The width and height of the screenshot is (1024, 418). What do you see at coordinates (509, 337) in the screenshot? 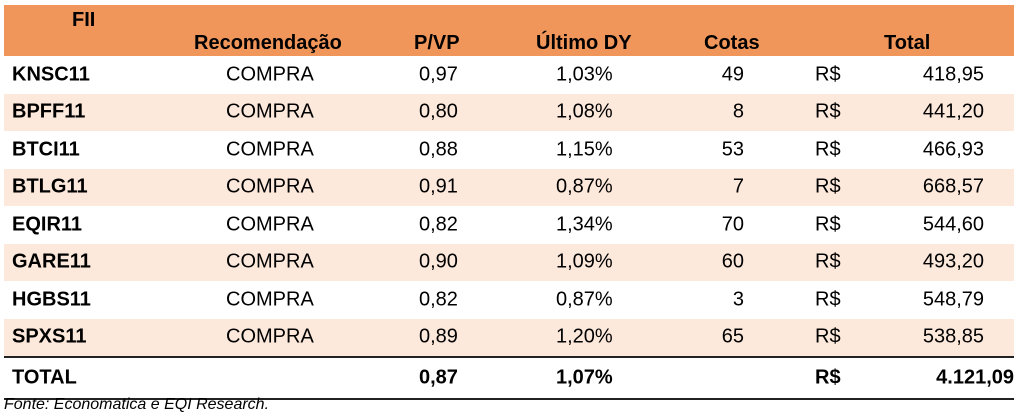
I see `table-row: SPXS11 COMPRA 0,89 1,20% 65 R$ 538,85` at bounding box center [509, 337].